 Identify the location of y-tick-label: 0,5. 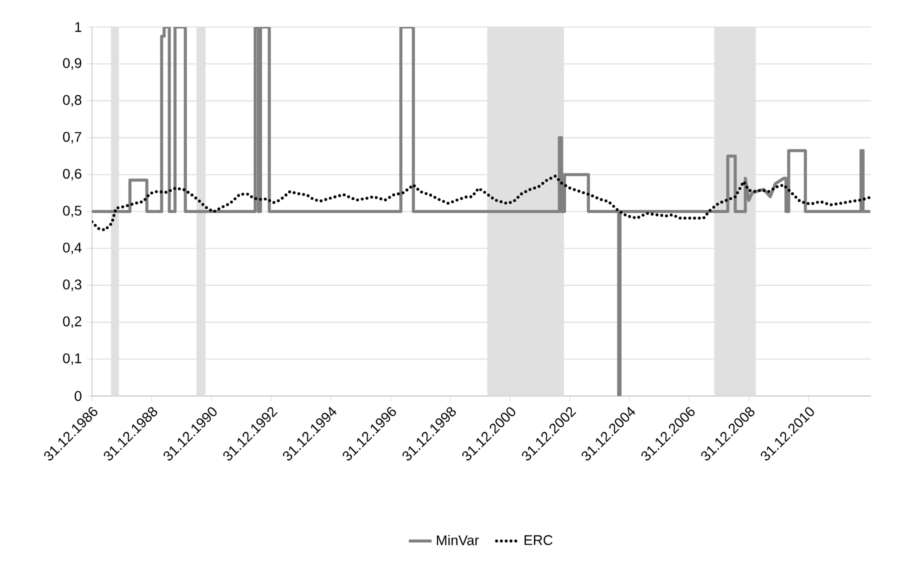
(72, 212).